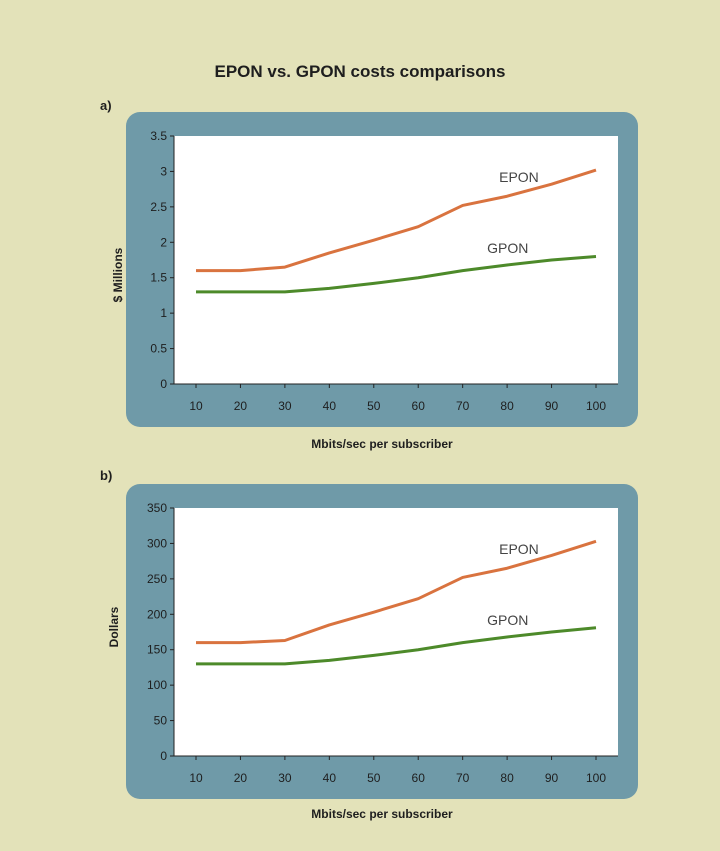  Describe the element at coordinates (382, 444) in the screenshot. I see `chart-a-x-axis-label: Mbits/sec per subscriber` at that location.